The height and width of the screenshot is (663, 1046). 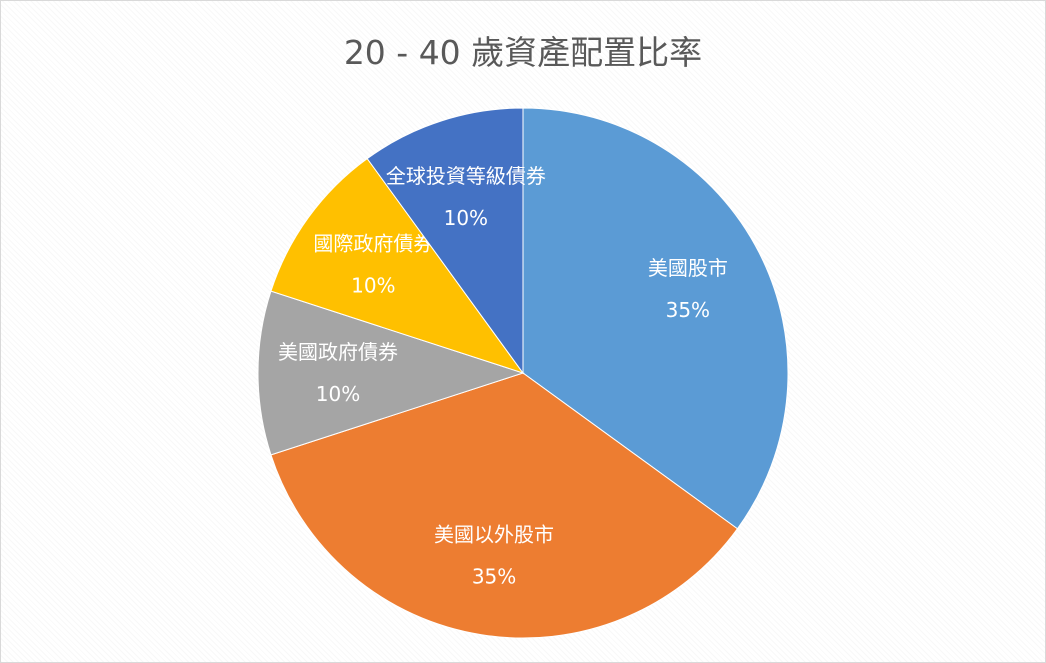 What do you see at coordinates (373, 243) in the screenshot?
I see `slice-category-label-4: 國際政府債券` at bounding box center [373, 243].